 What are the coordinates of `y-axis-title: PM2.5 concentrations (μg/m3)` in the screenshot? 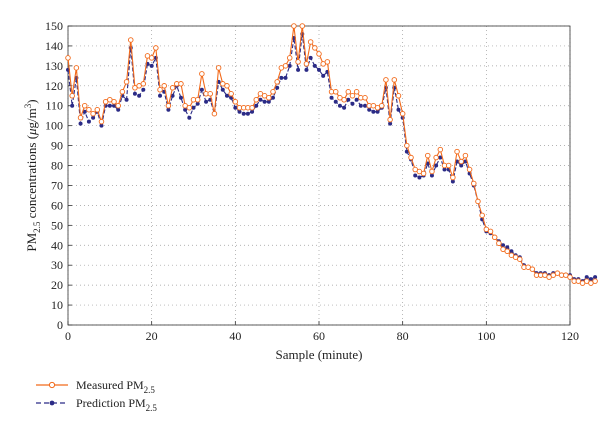 It's located at (32, 175).